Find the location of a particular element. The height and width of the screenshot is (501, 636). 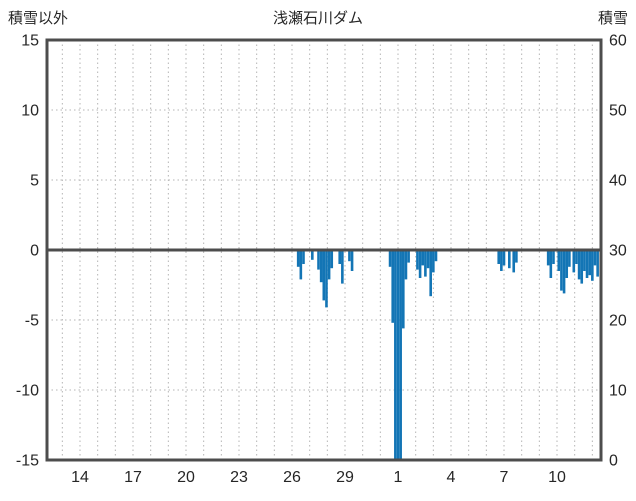

y-left-tick-labels: 15 10 5 0 -5 -10 -15 is located at coordinates (27, 251).